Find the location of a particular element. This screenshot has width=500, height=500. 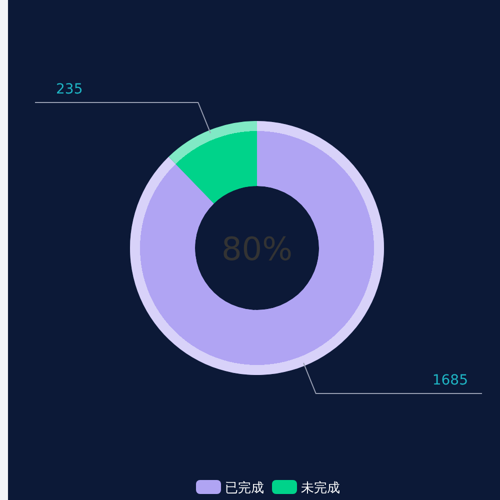

data-label: 235 is located at coordinates (69, 89).